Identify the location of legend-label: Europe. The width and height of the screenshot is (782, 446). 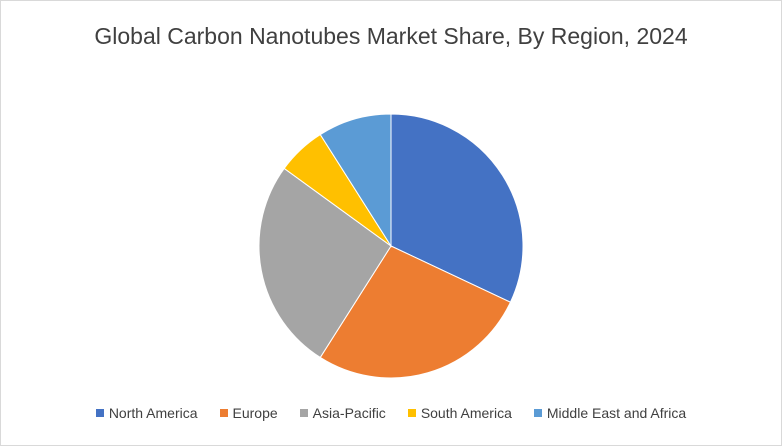
(255, 413).